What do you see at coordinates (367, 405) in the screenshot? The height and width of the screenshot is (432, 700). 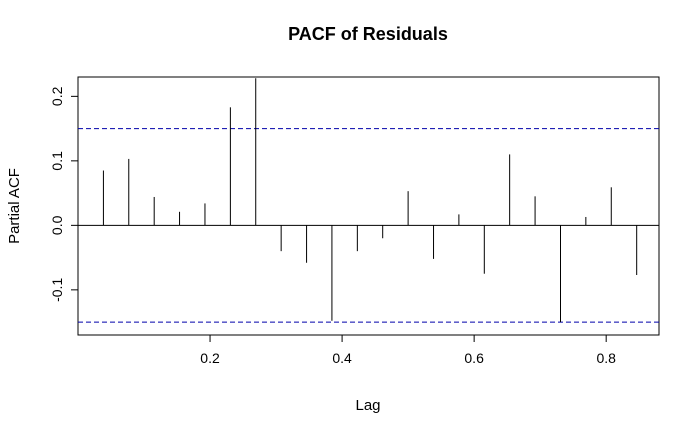 I see `x-axis-label: Lag` at bounding box center [367, 405].